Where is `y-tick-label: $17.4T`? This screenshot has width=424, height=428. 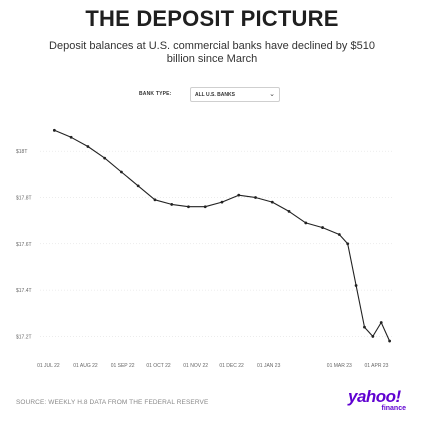 y-tick-label: $17.4T is located at coordinates (24, 291).